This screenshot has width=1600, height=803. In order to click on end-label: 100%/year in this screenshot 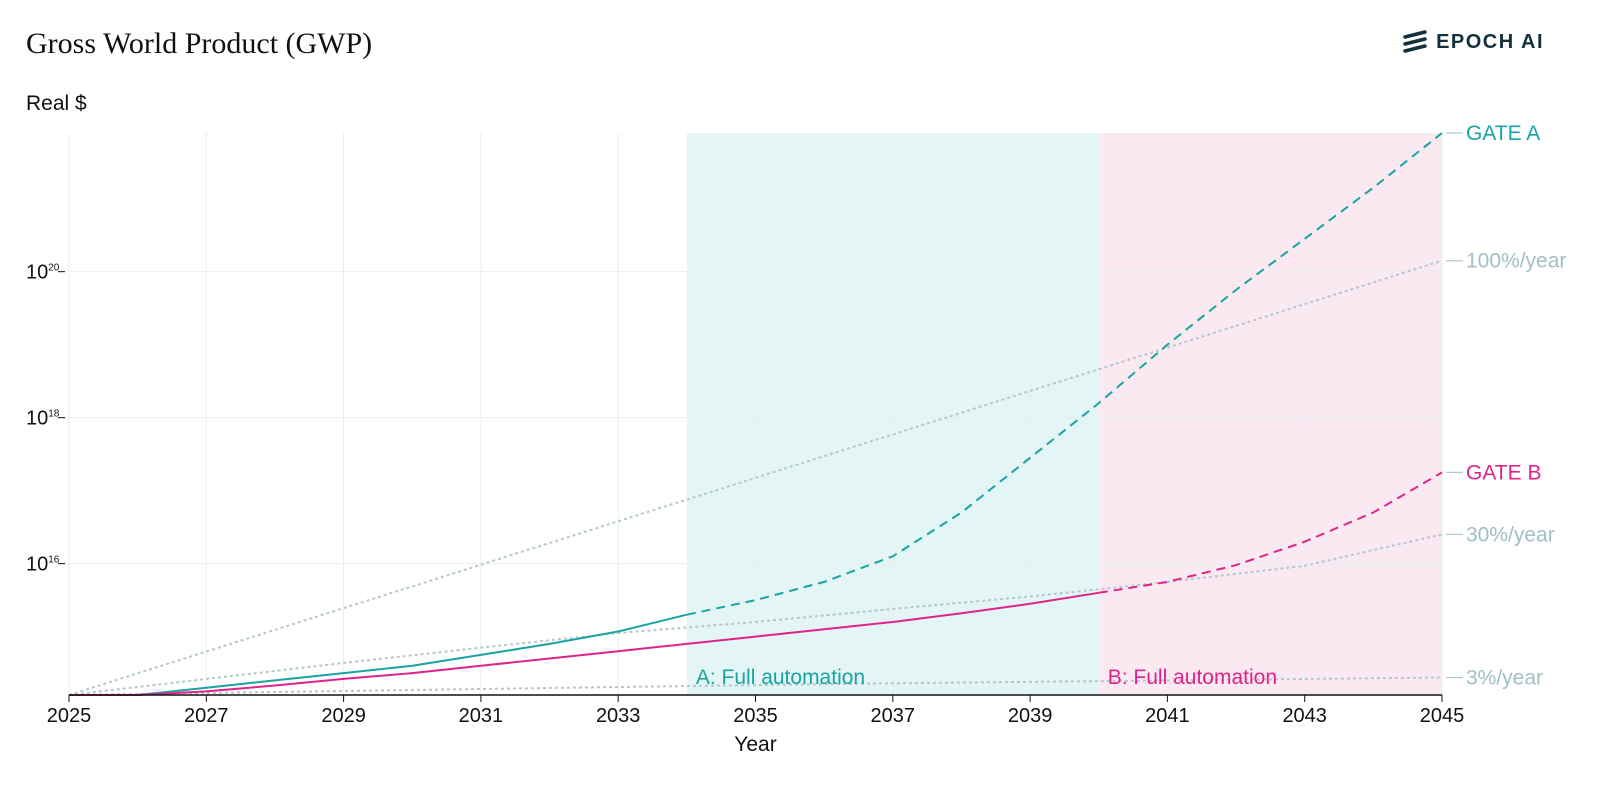, I will do `click(1516, 261)`.